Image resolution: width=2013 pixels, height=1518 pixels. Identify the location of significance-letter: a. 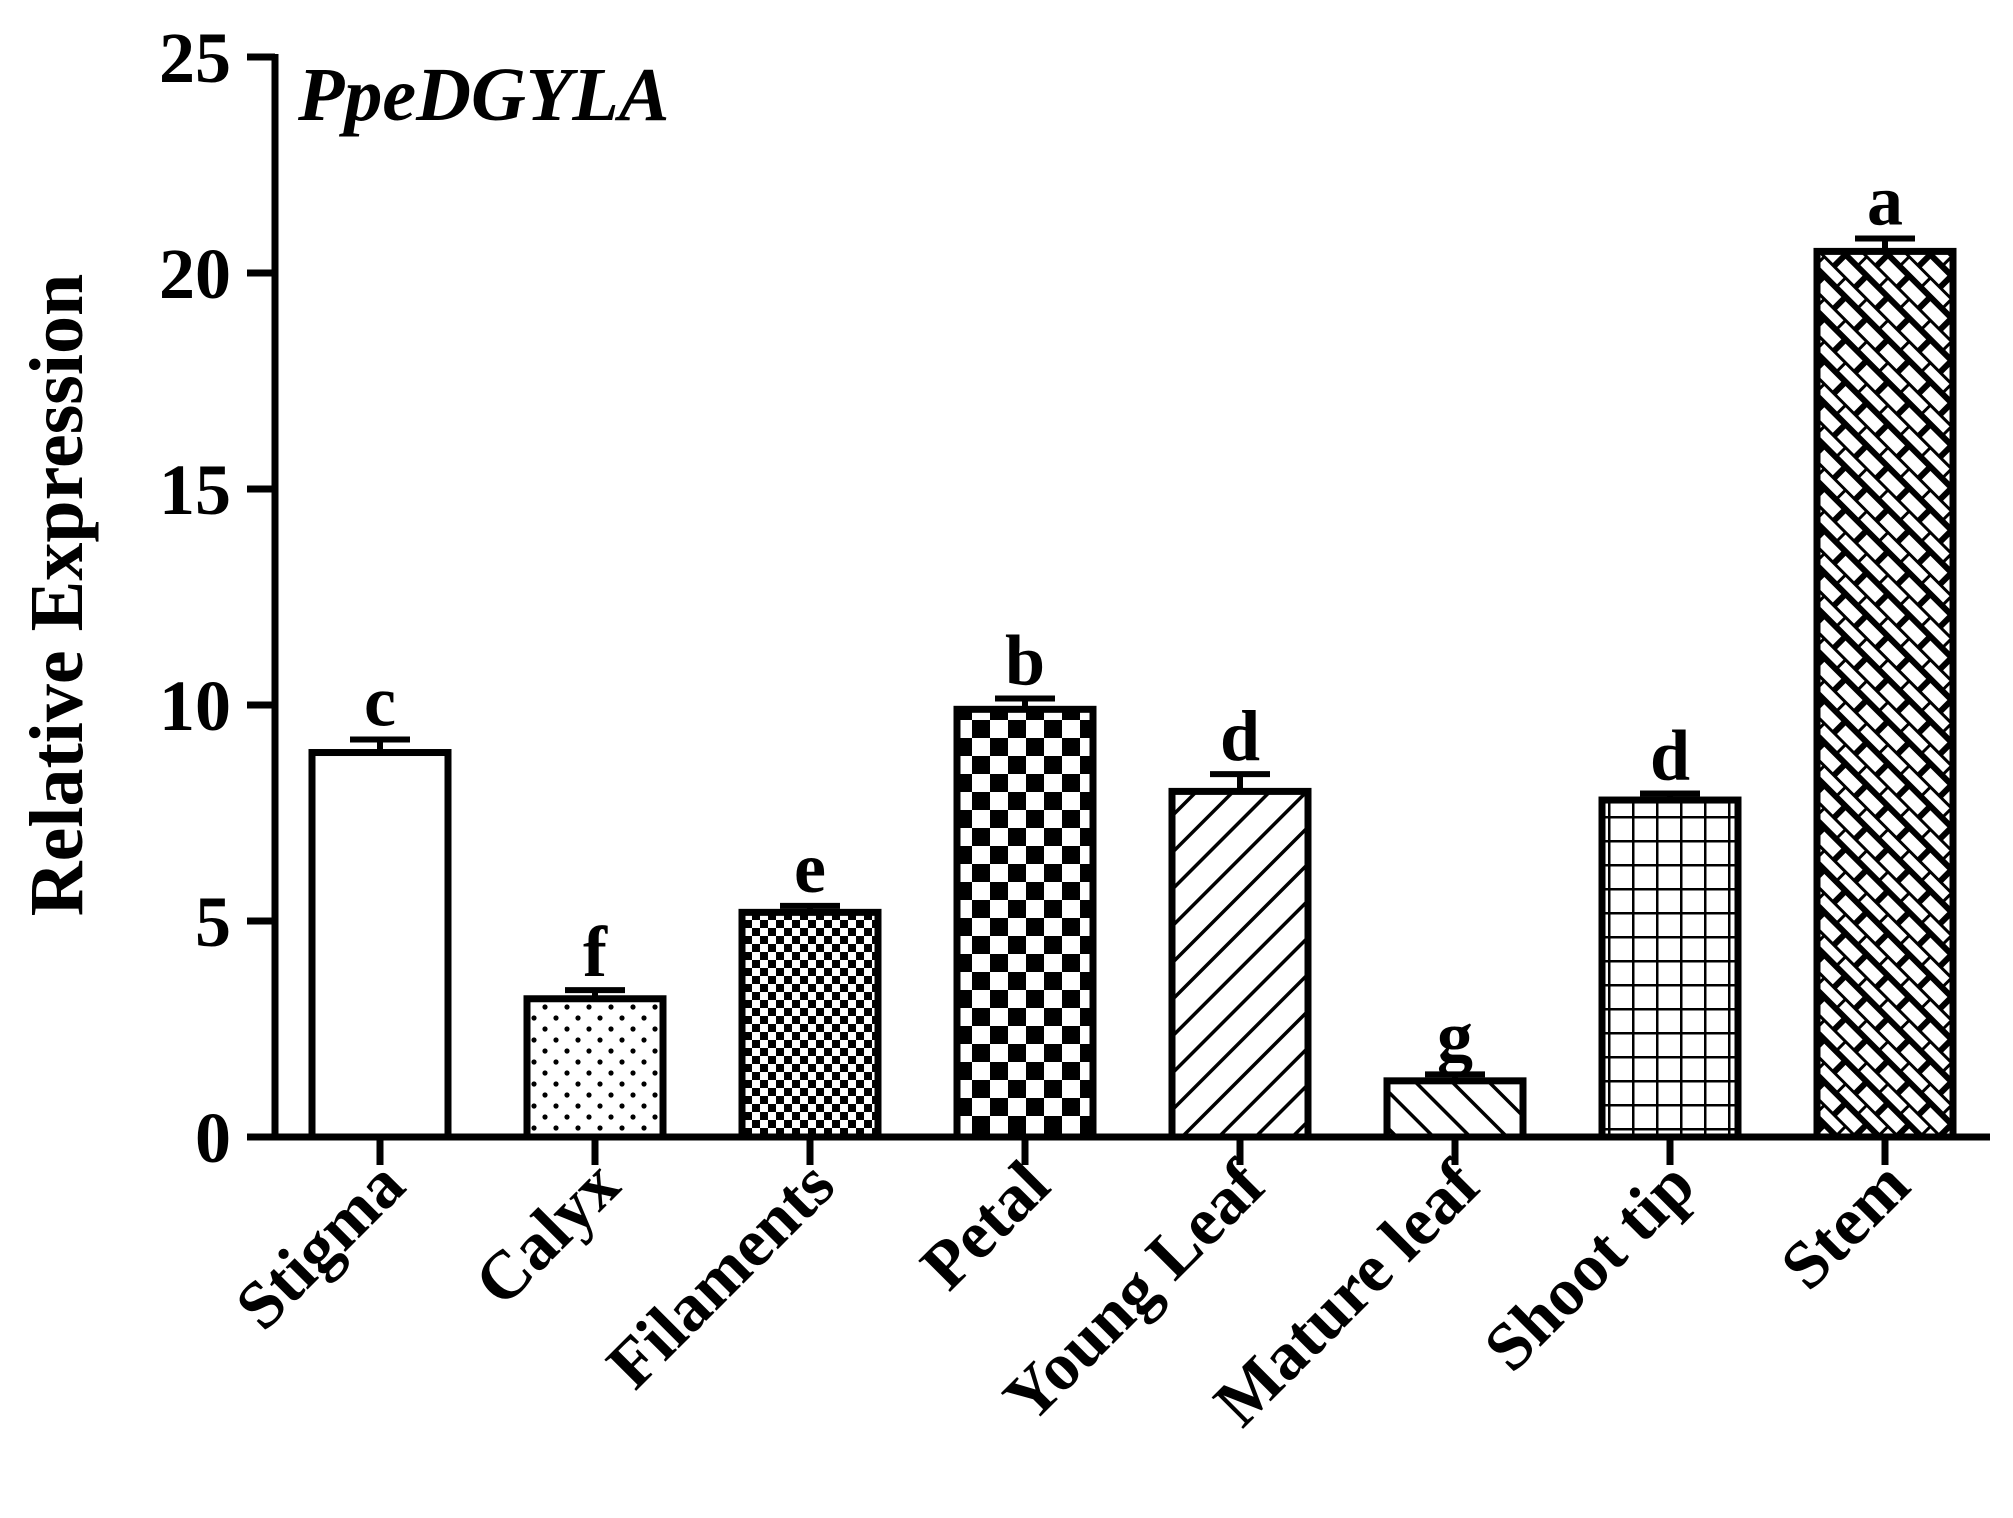
(1885, 200).